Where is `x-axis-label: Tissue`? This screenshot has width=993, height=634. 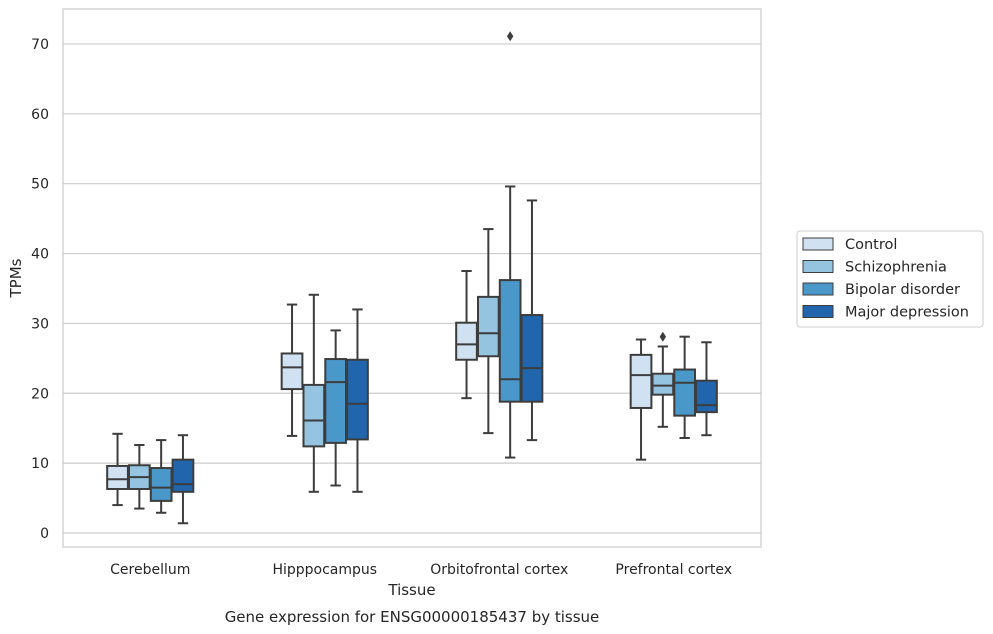 x-axis-label: Tissue is located at coordinates (411, 590).